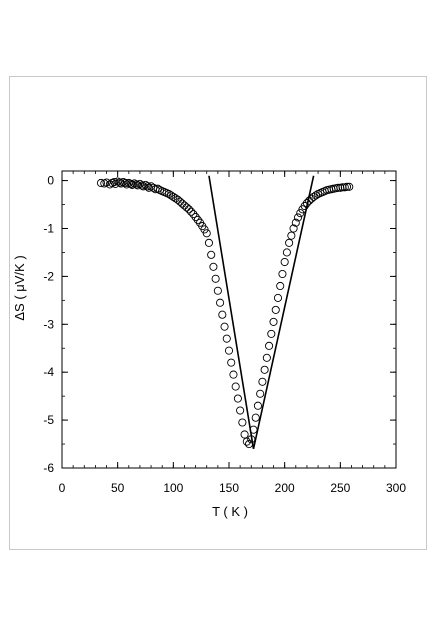 The image size is (436, 627). Describe the element at coordinates (396, 488) in the screenshot. I see `x-tick-label: 300` at that location.